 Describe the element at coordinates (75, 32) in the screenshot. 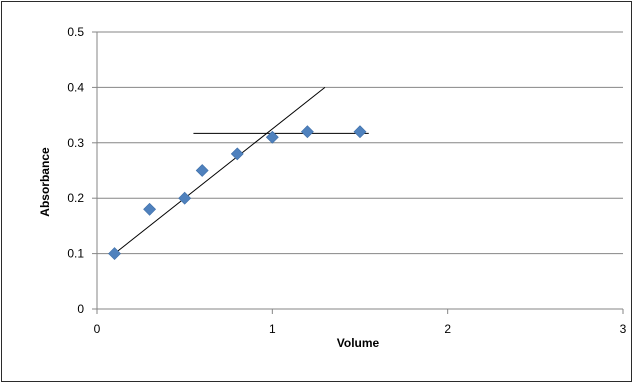

I see `y-tick-label: 0.5` at that location.